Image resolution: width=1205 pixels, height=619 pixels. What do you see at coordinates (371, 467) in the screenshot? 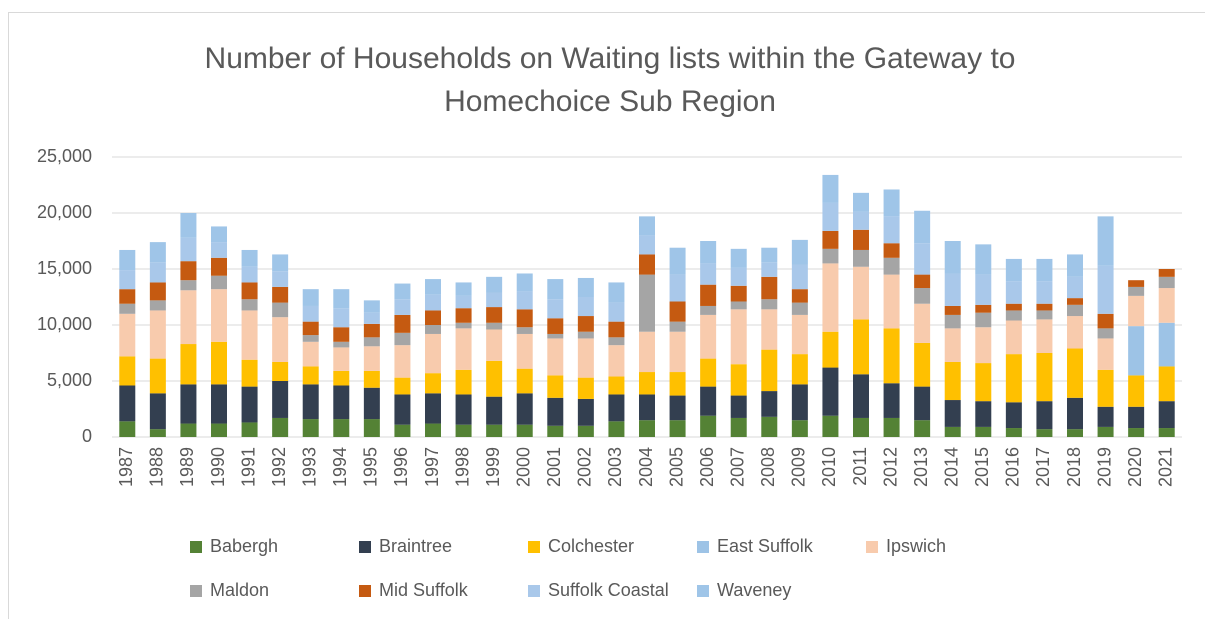
I see `x-tick-label: 1995` at bounding box center [371, 467].